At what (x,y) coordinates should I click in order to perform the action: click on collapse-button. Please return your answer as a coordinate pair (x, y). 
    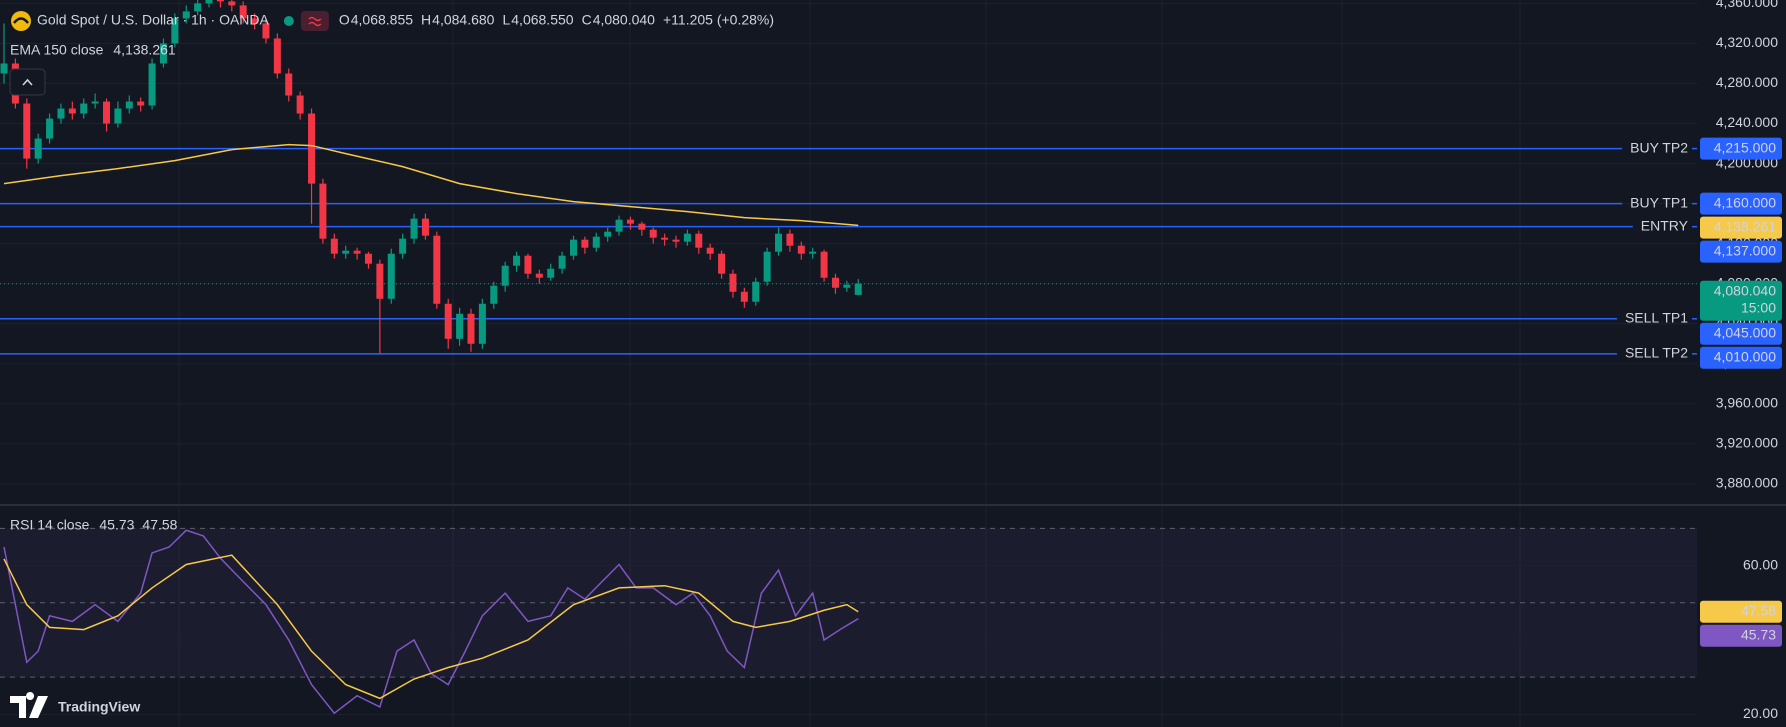
    Looking at the image, I should click on (27, 82).